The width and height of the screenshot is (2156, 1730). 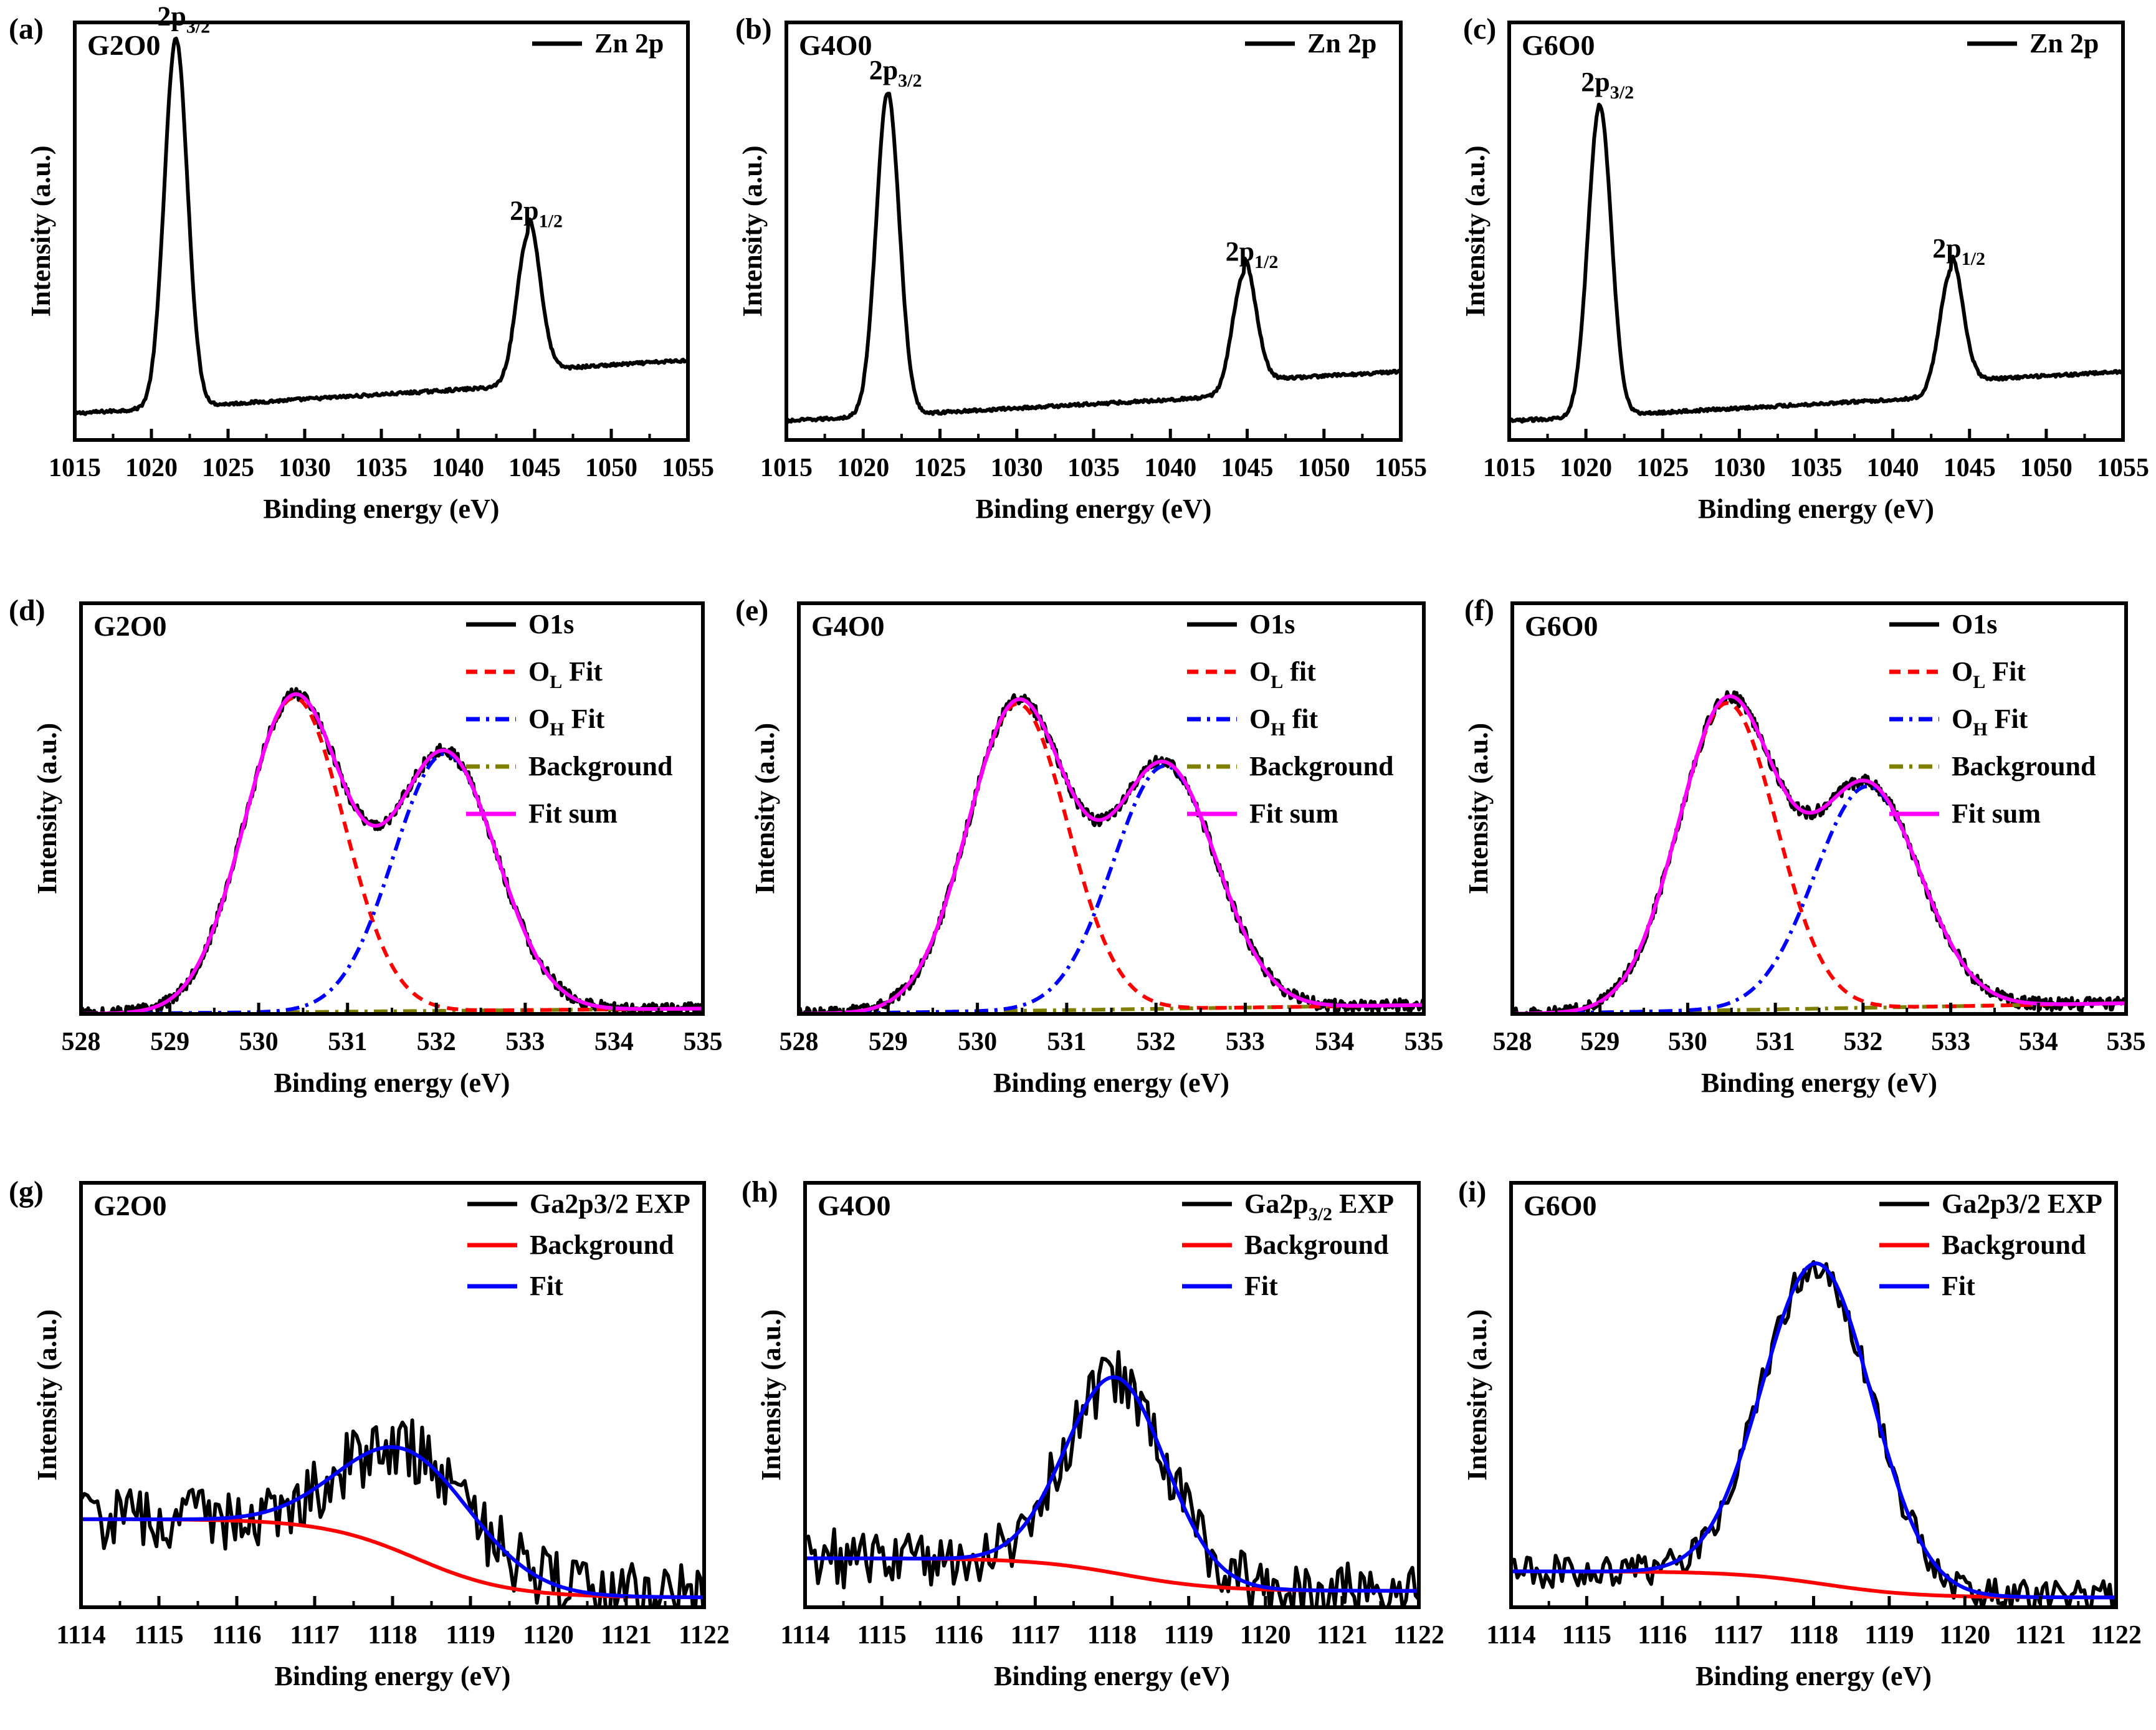 I want to click on x-tick-label: 528, so click(x=799, y=1042).